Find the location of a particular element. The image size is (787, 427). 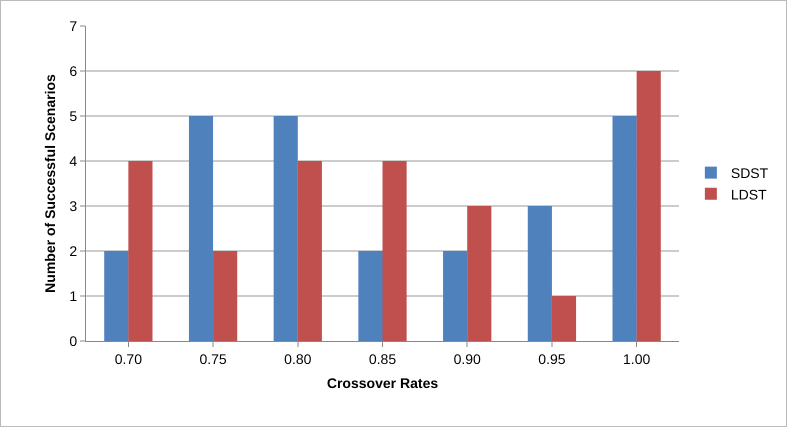

y-tick-label: 6 is located at coordinates (73, 70).